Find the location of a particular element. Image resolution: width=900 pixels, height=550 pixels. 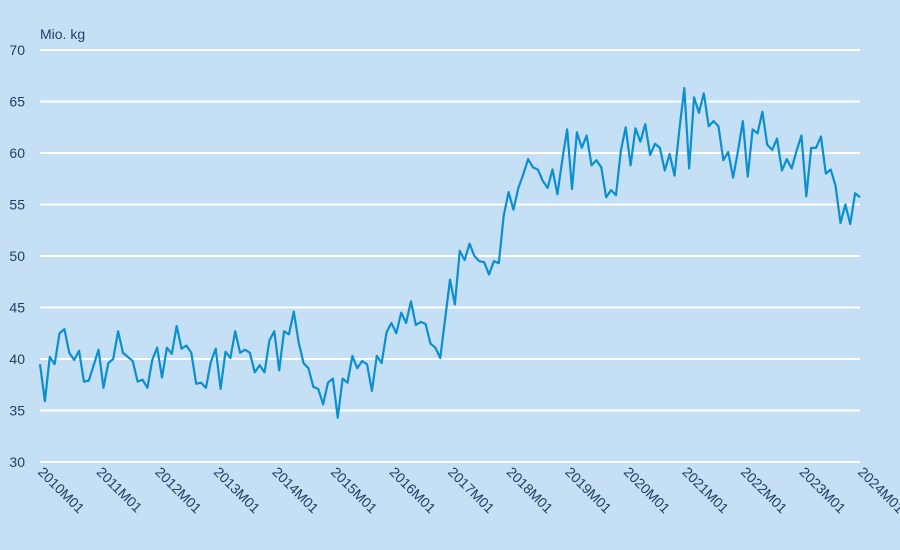

y-tick-label: 65 is located at coordinates (17, 102).